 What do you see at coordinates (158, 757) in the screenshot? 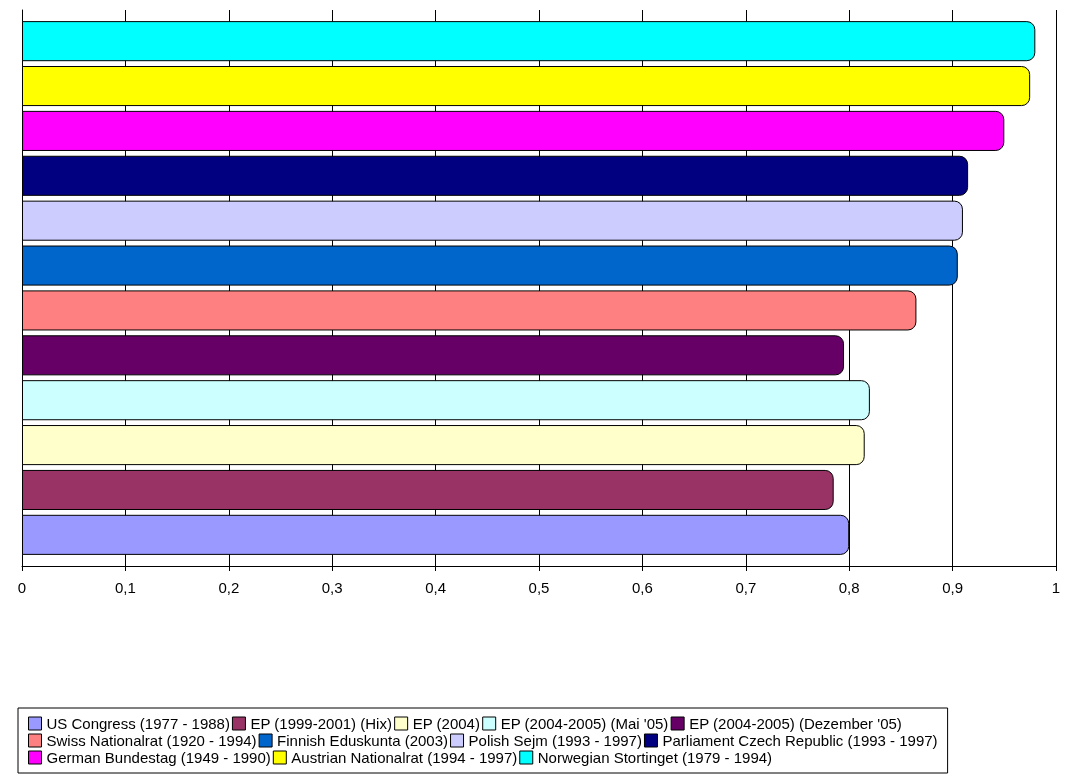
I see `legend-label: German Bundestag (1949 - 1990)` at bounding box center [158, 757].